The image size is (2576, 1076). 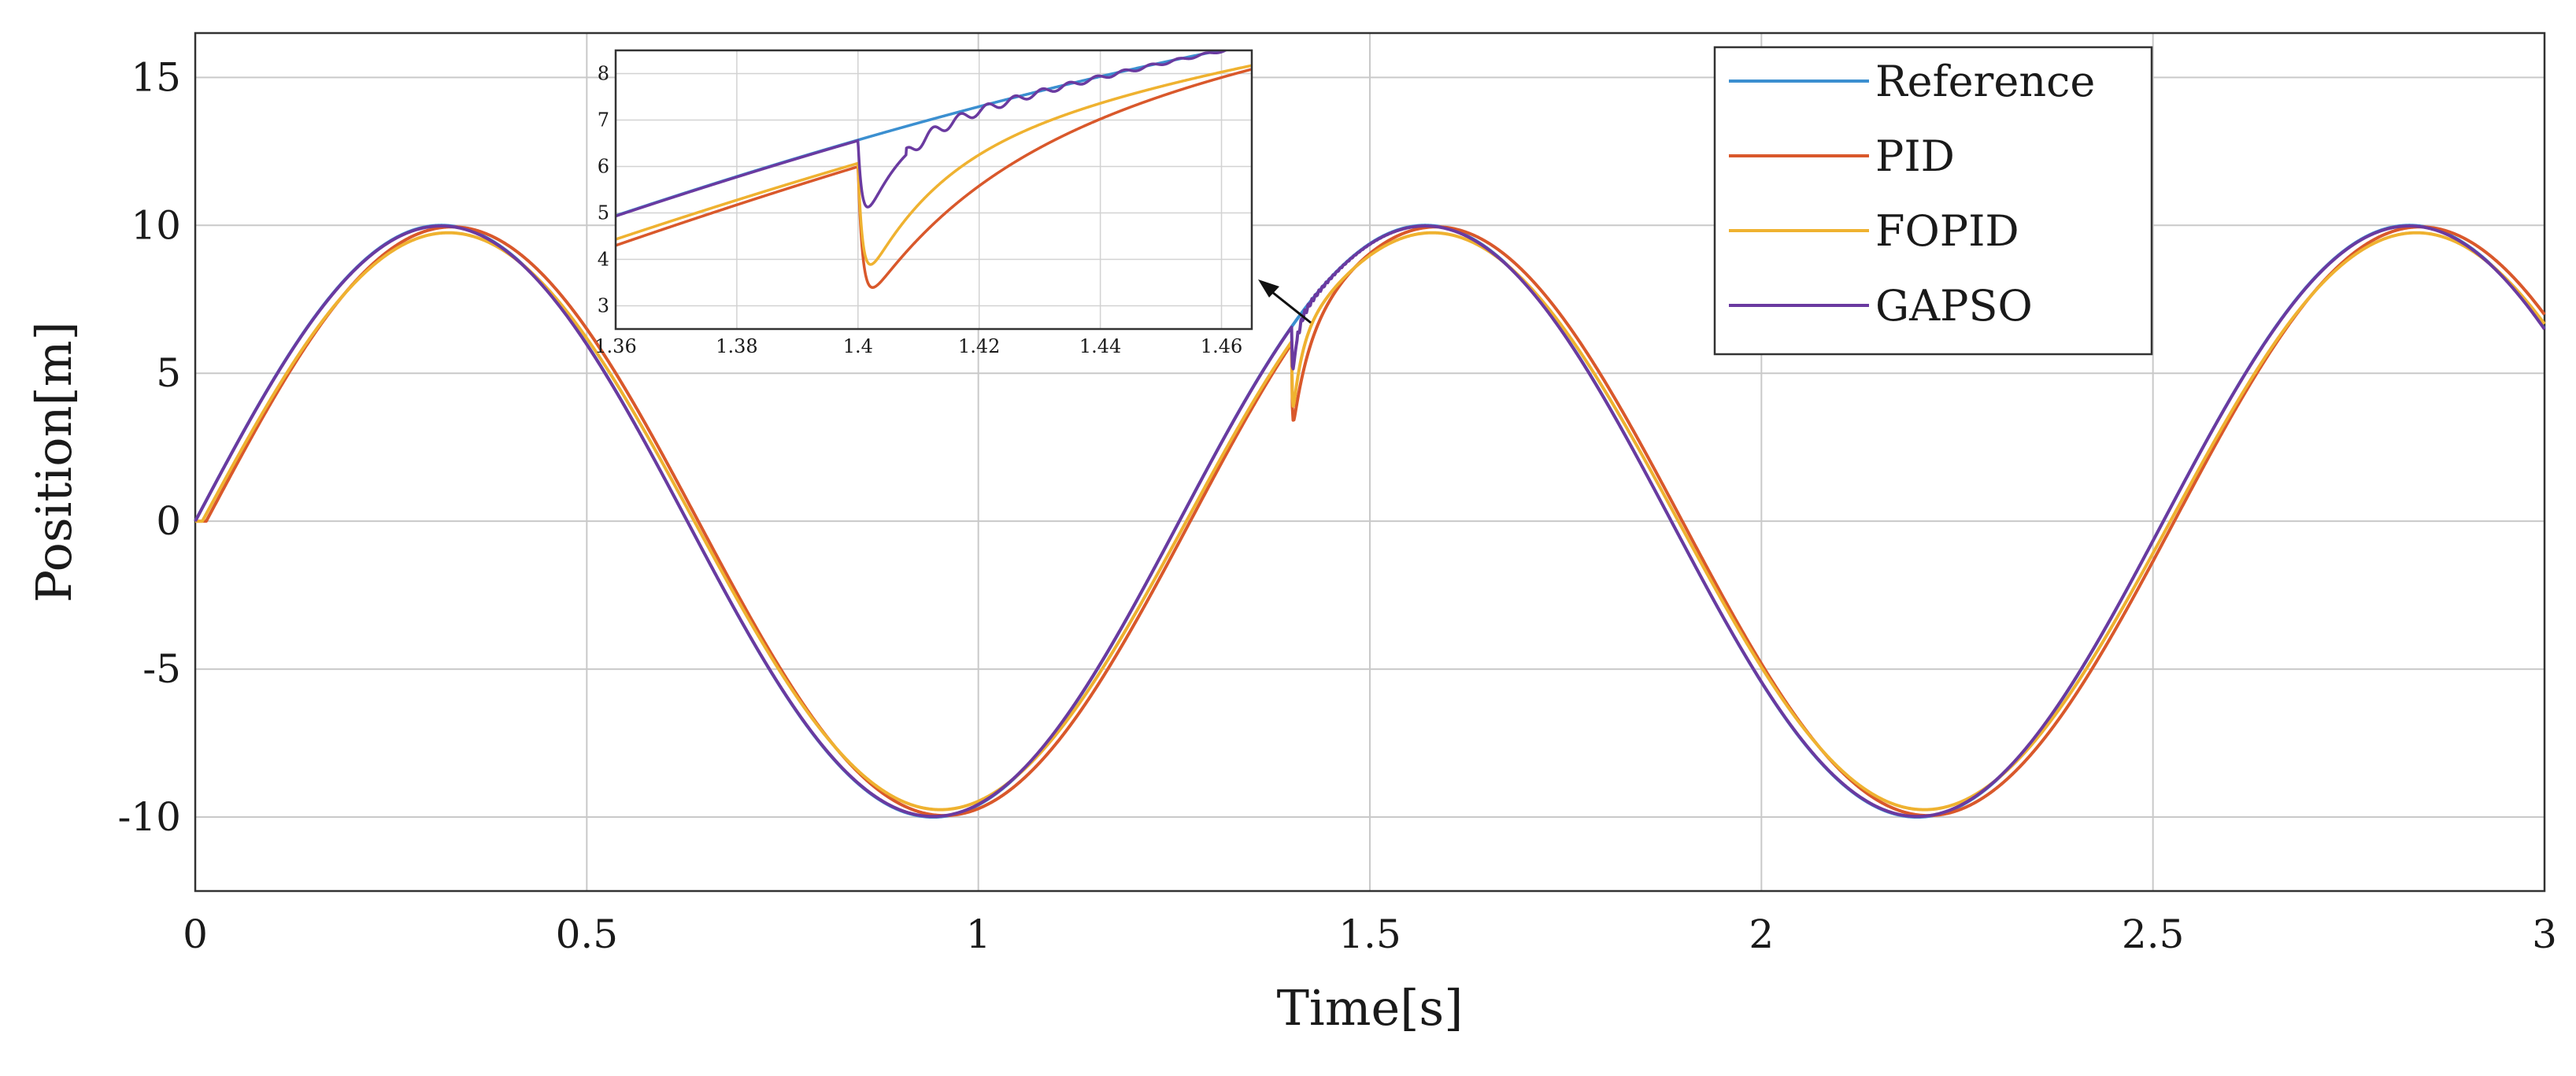 I want to click on inset-y-tick-label: 8, so click(x=603, y=74).